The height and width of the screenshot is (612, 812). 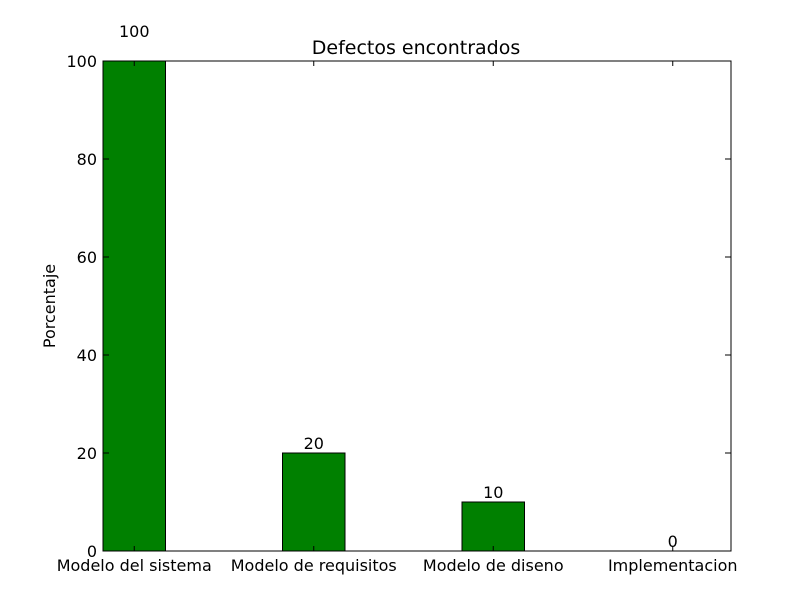 What do you see at coordinates (87, 453) in the screenshot?
I see `y-tick-label-1: 20` at bounding box center [87, 453].